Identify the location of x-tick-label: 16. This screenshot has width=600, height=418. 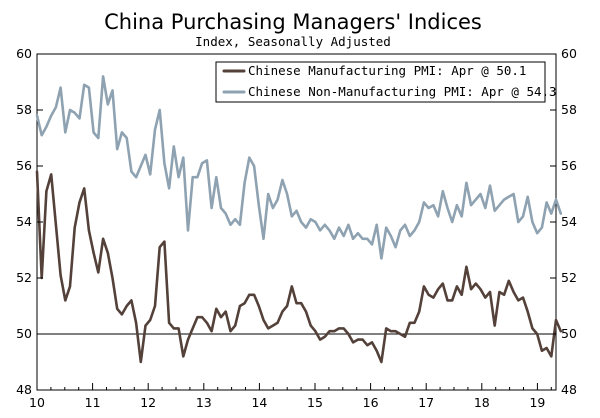
(371, 402).